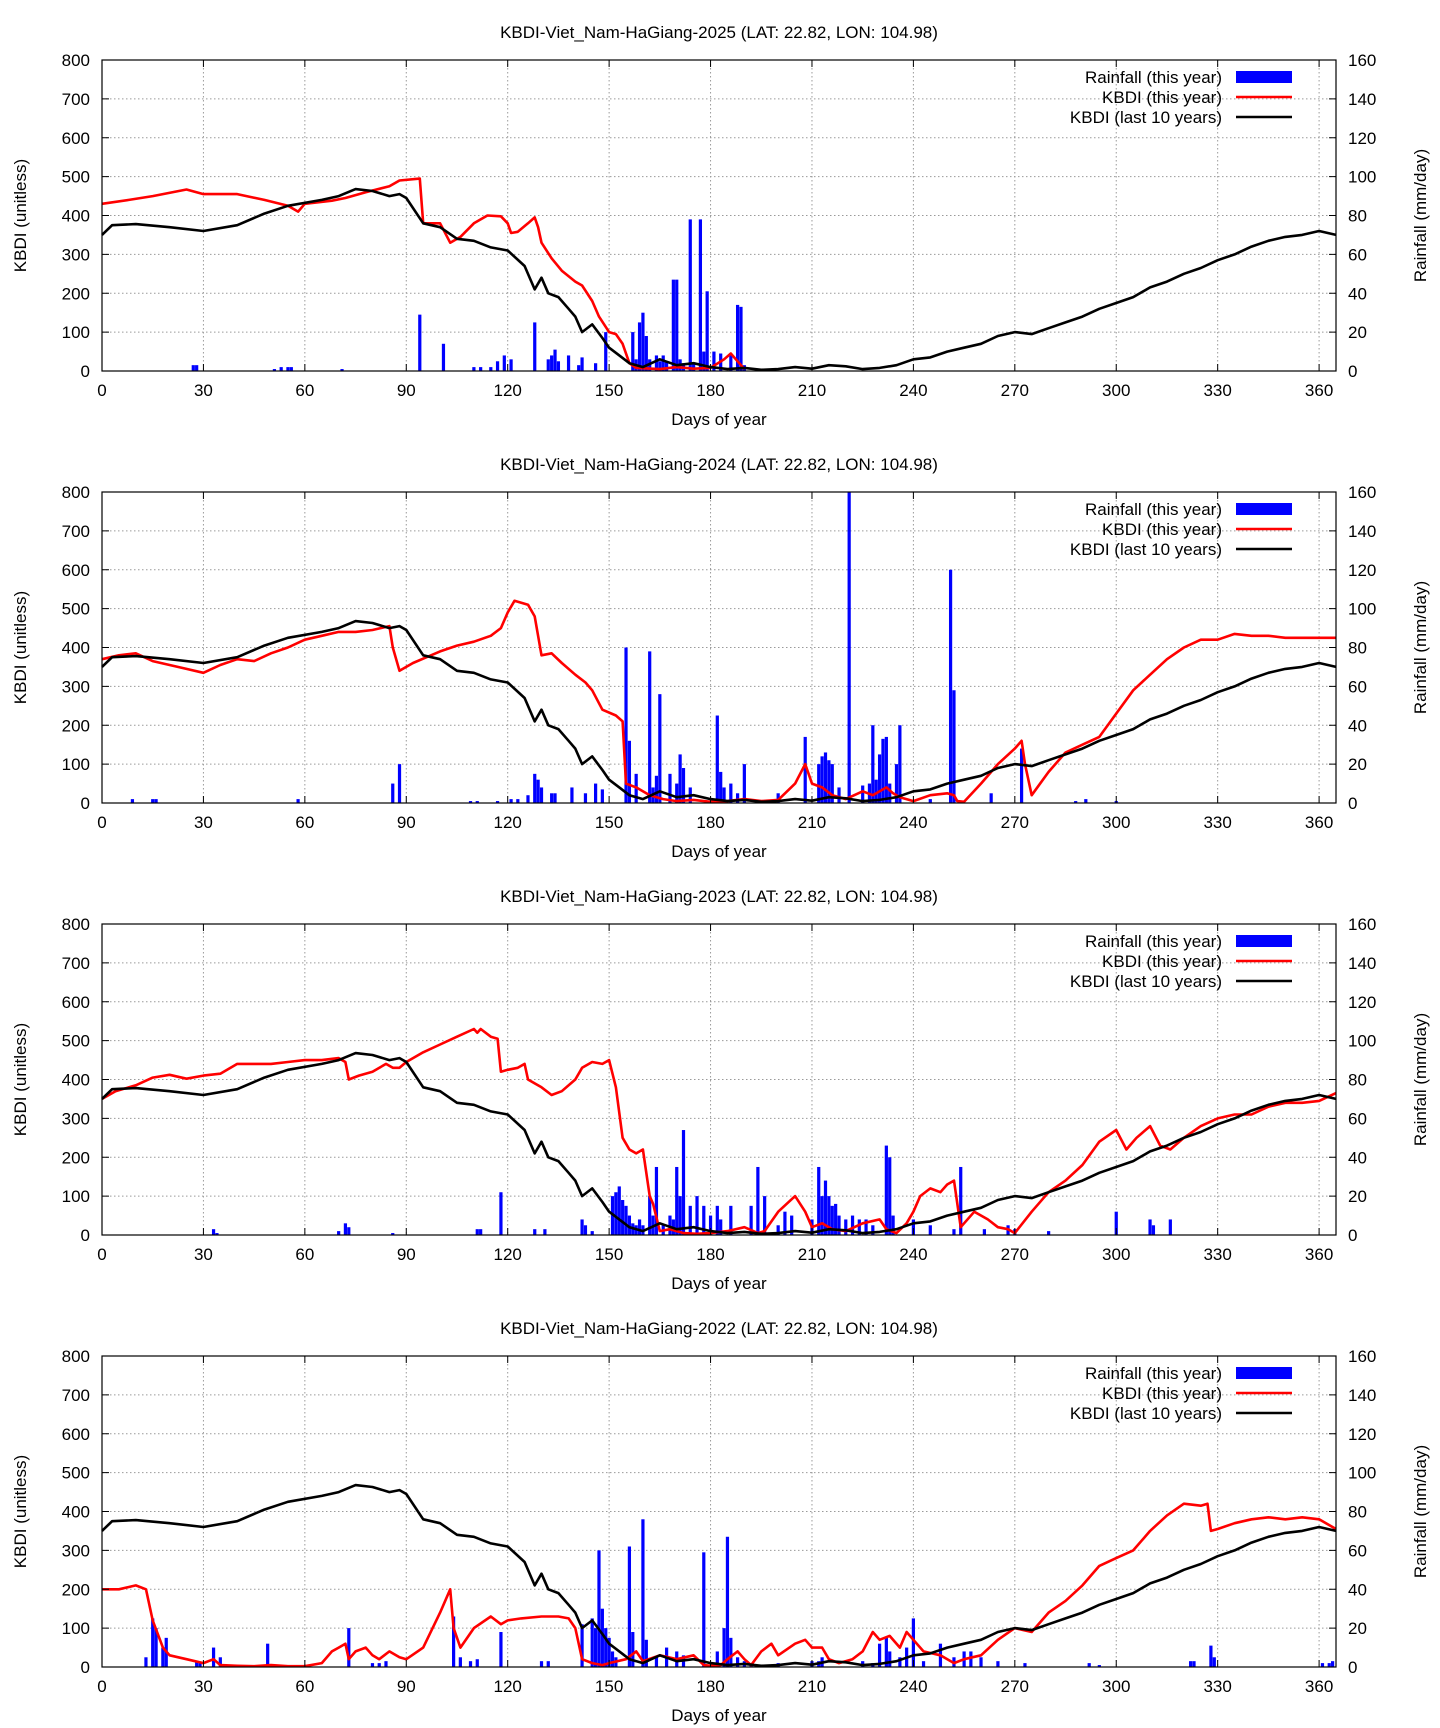 This screenshot has width=1440, height=1728. What do you see at coordinates (1153, 509) in the screenshot?
I see `legend-label: Rainfall (this year)` at bounding box center [1153, 509].